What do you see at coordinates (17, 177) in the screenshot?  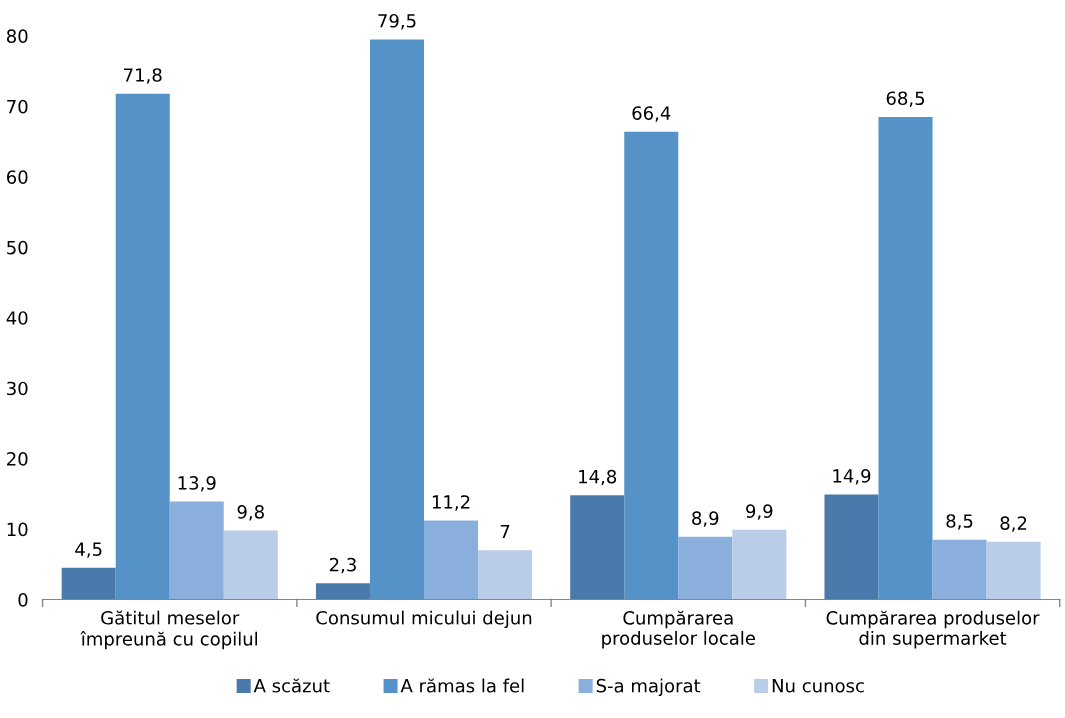 I see `y-tick-label: 60` at bounding box center [17, 177].